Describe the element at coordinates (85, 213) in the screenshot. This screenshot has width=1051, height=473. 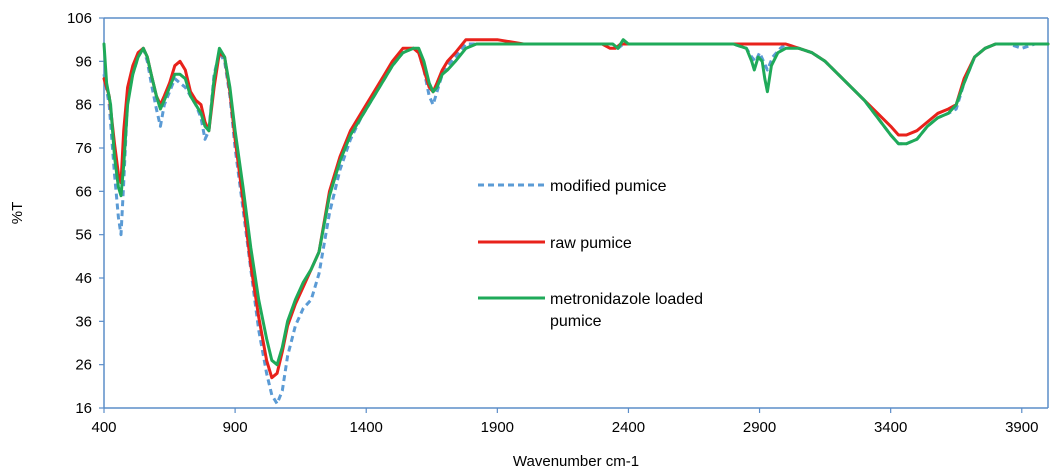
I see `y-ticks: 16 26 36 46 56 66 76 86 96 106` at that location.